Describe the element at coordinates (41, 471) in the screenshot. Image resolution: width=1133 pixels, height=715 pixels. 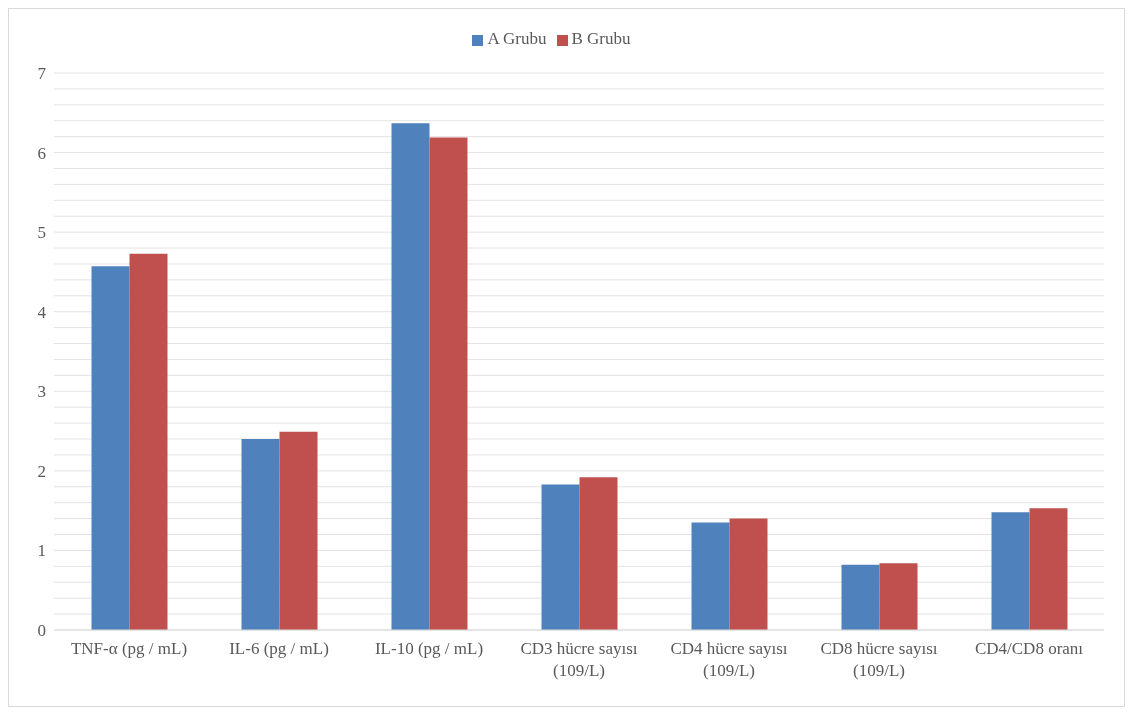
I see `y-tick-label: 2` at that location.